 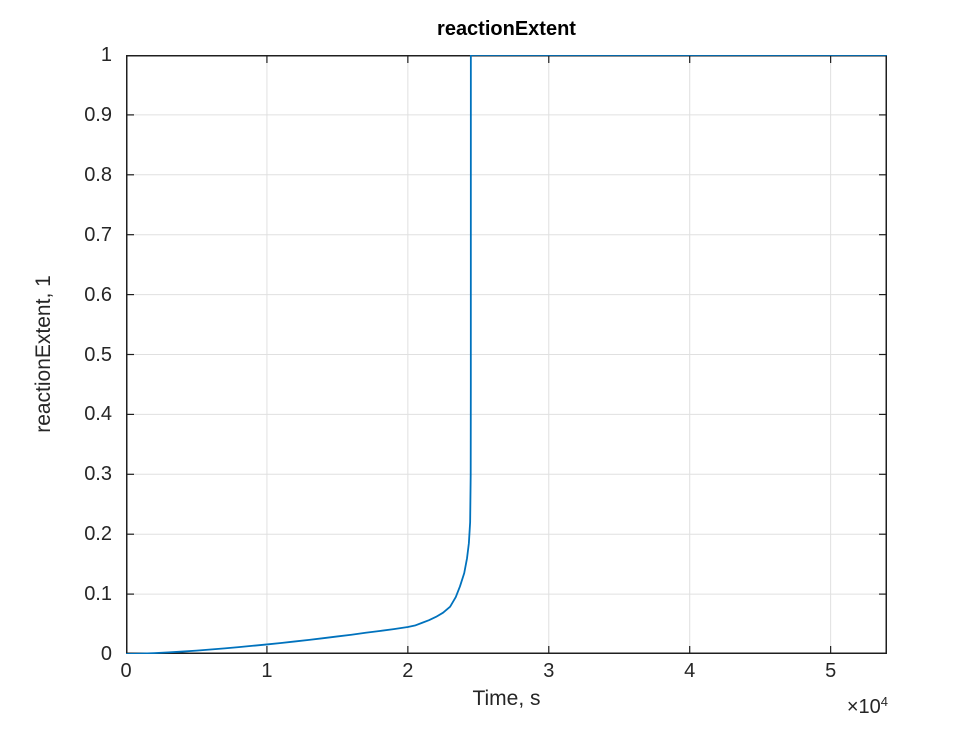 What do you see at coordinates (98, 354) in the screenshot?
I see `y-tick-label: 0.5` at bounding box center [98, 354].